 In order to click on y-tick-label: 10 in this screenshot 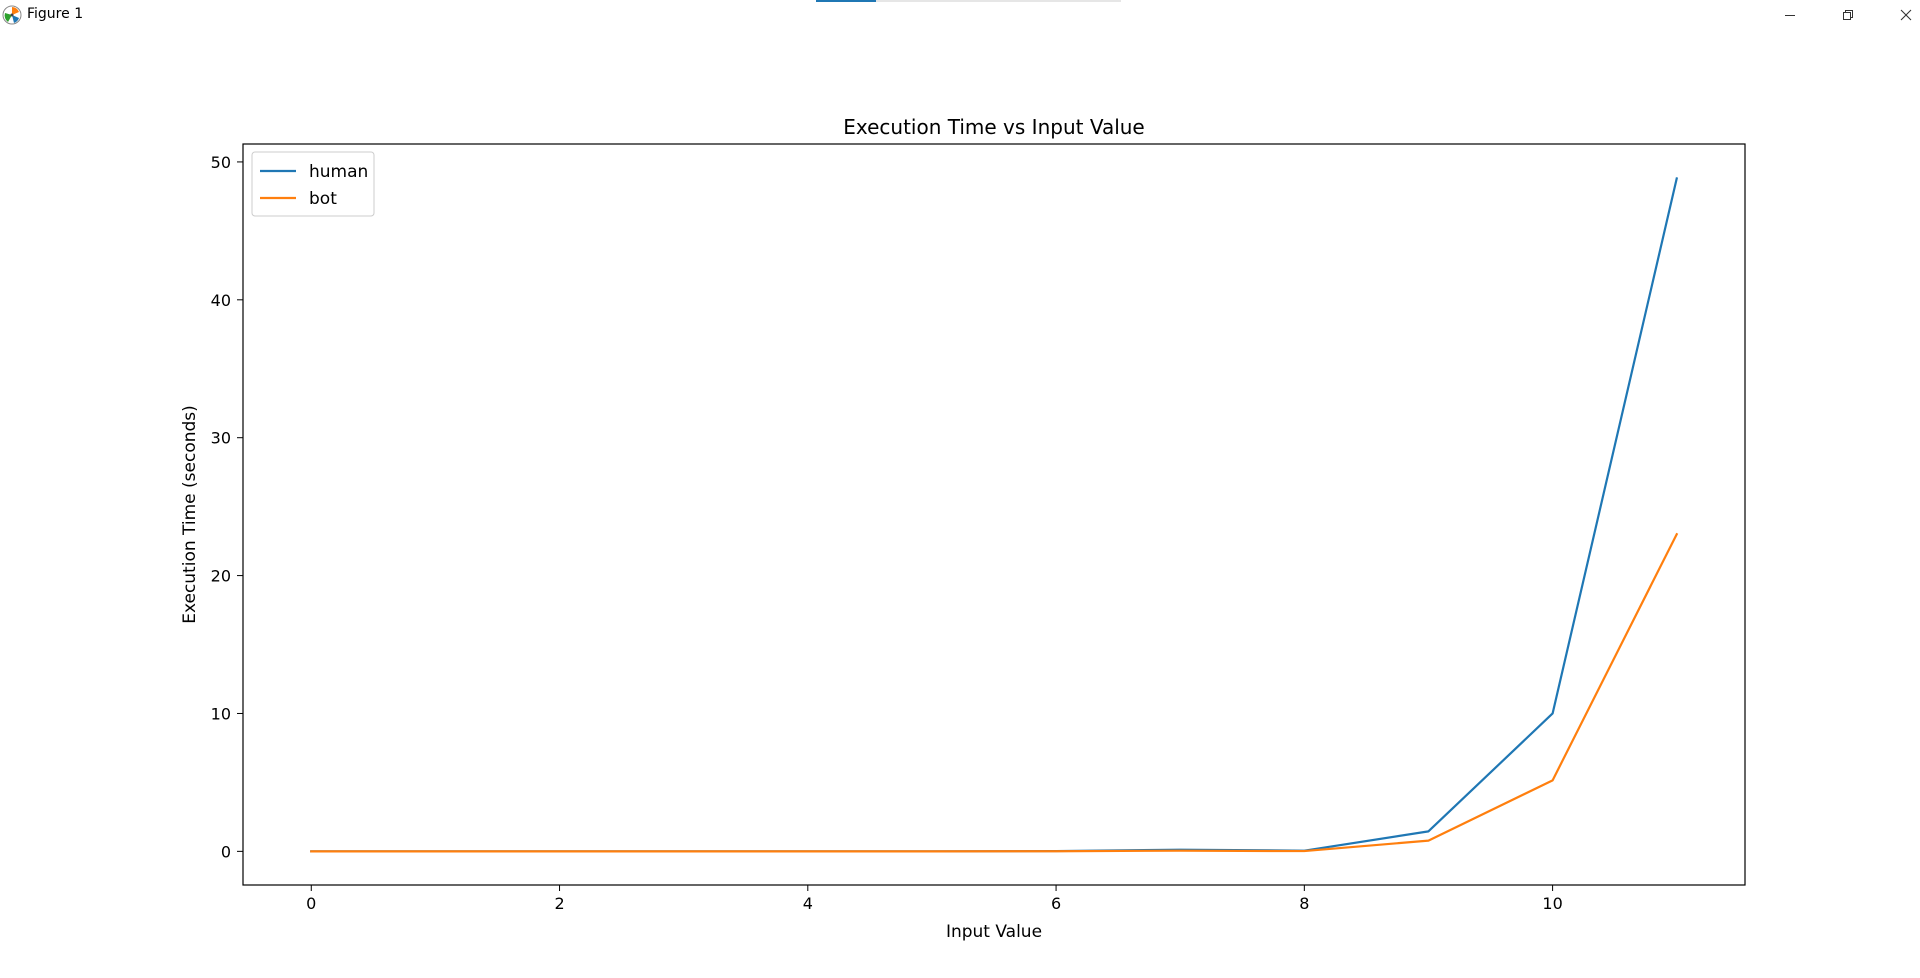, I will do `click(221, 713)`.